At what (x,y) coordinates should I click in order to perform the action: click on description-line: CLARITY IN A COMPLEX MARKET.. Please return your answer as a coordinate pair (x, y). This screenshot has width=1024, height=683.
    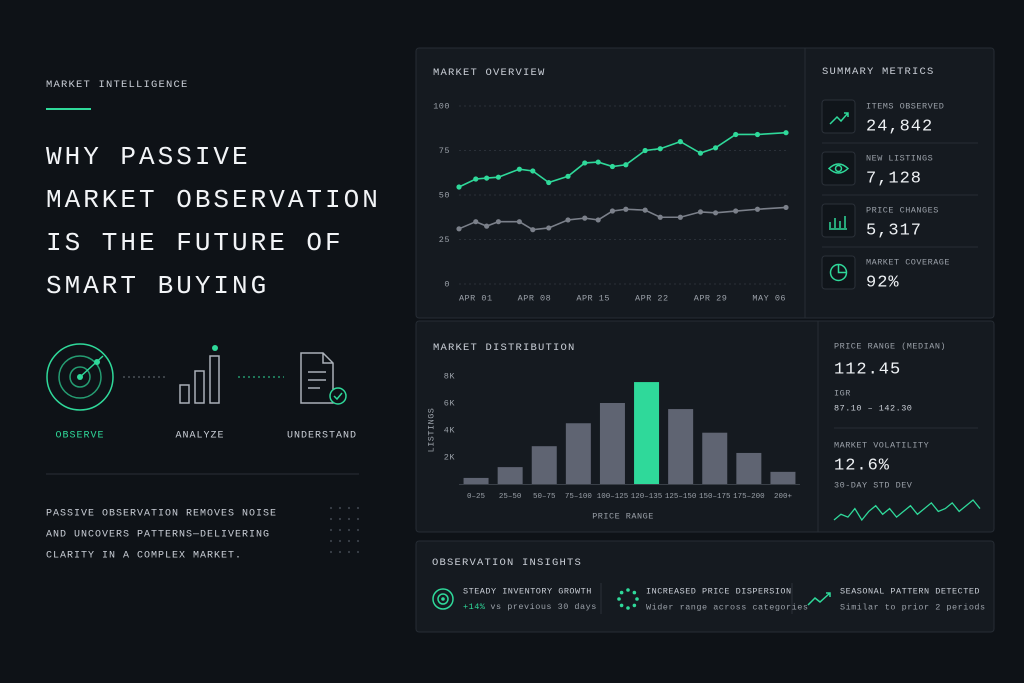
    Looking at the image, I should click on (144, 556).